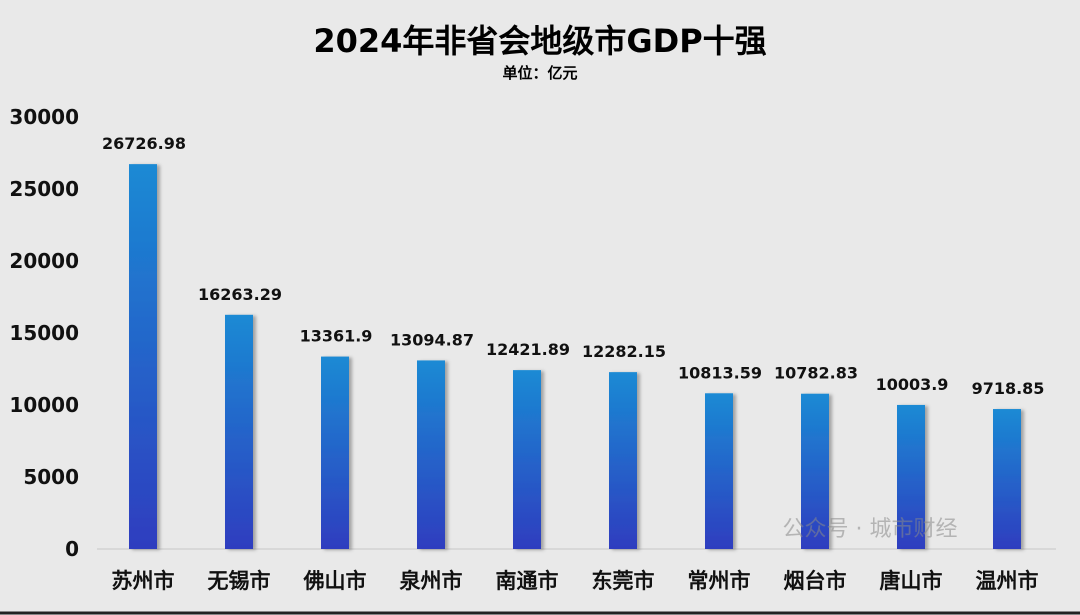  Describe the element at coordinates (912, 384) in the screenshot. I see `bar-value-label: 10003.9` at that location.